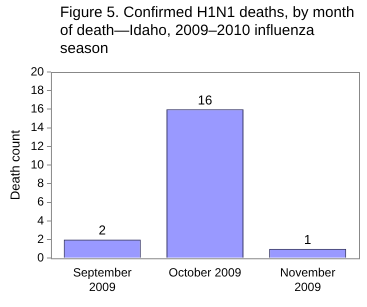 Image resolution: width=367 pixels, height=307 pixels. I want to click on x-tick-label: October 2009, so click(205, 273).